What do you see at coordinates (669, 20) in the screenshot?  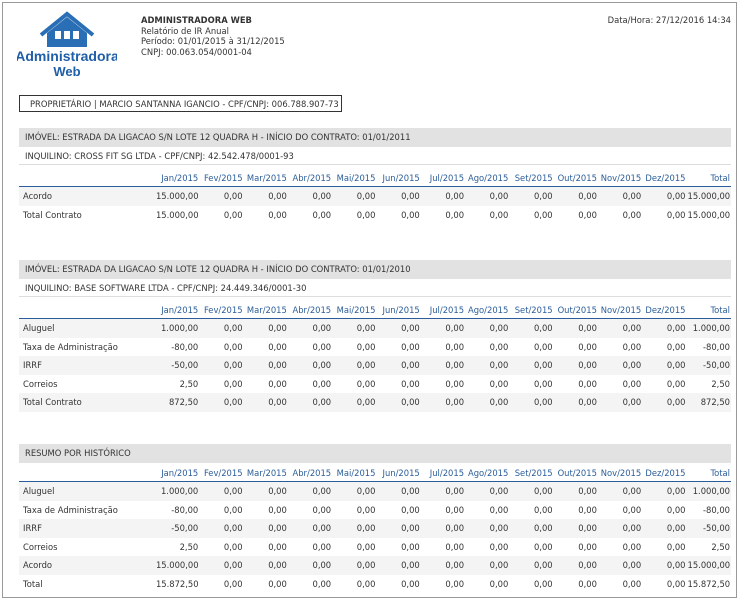 I see `datetime: Data/Hora: 27/12/2016 14:34` at bounding box center [669, 20].